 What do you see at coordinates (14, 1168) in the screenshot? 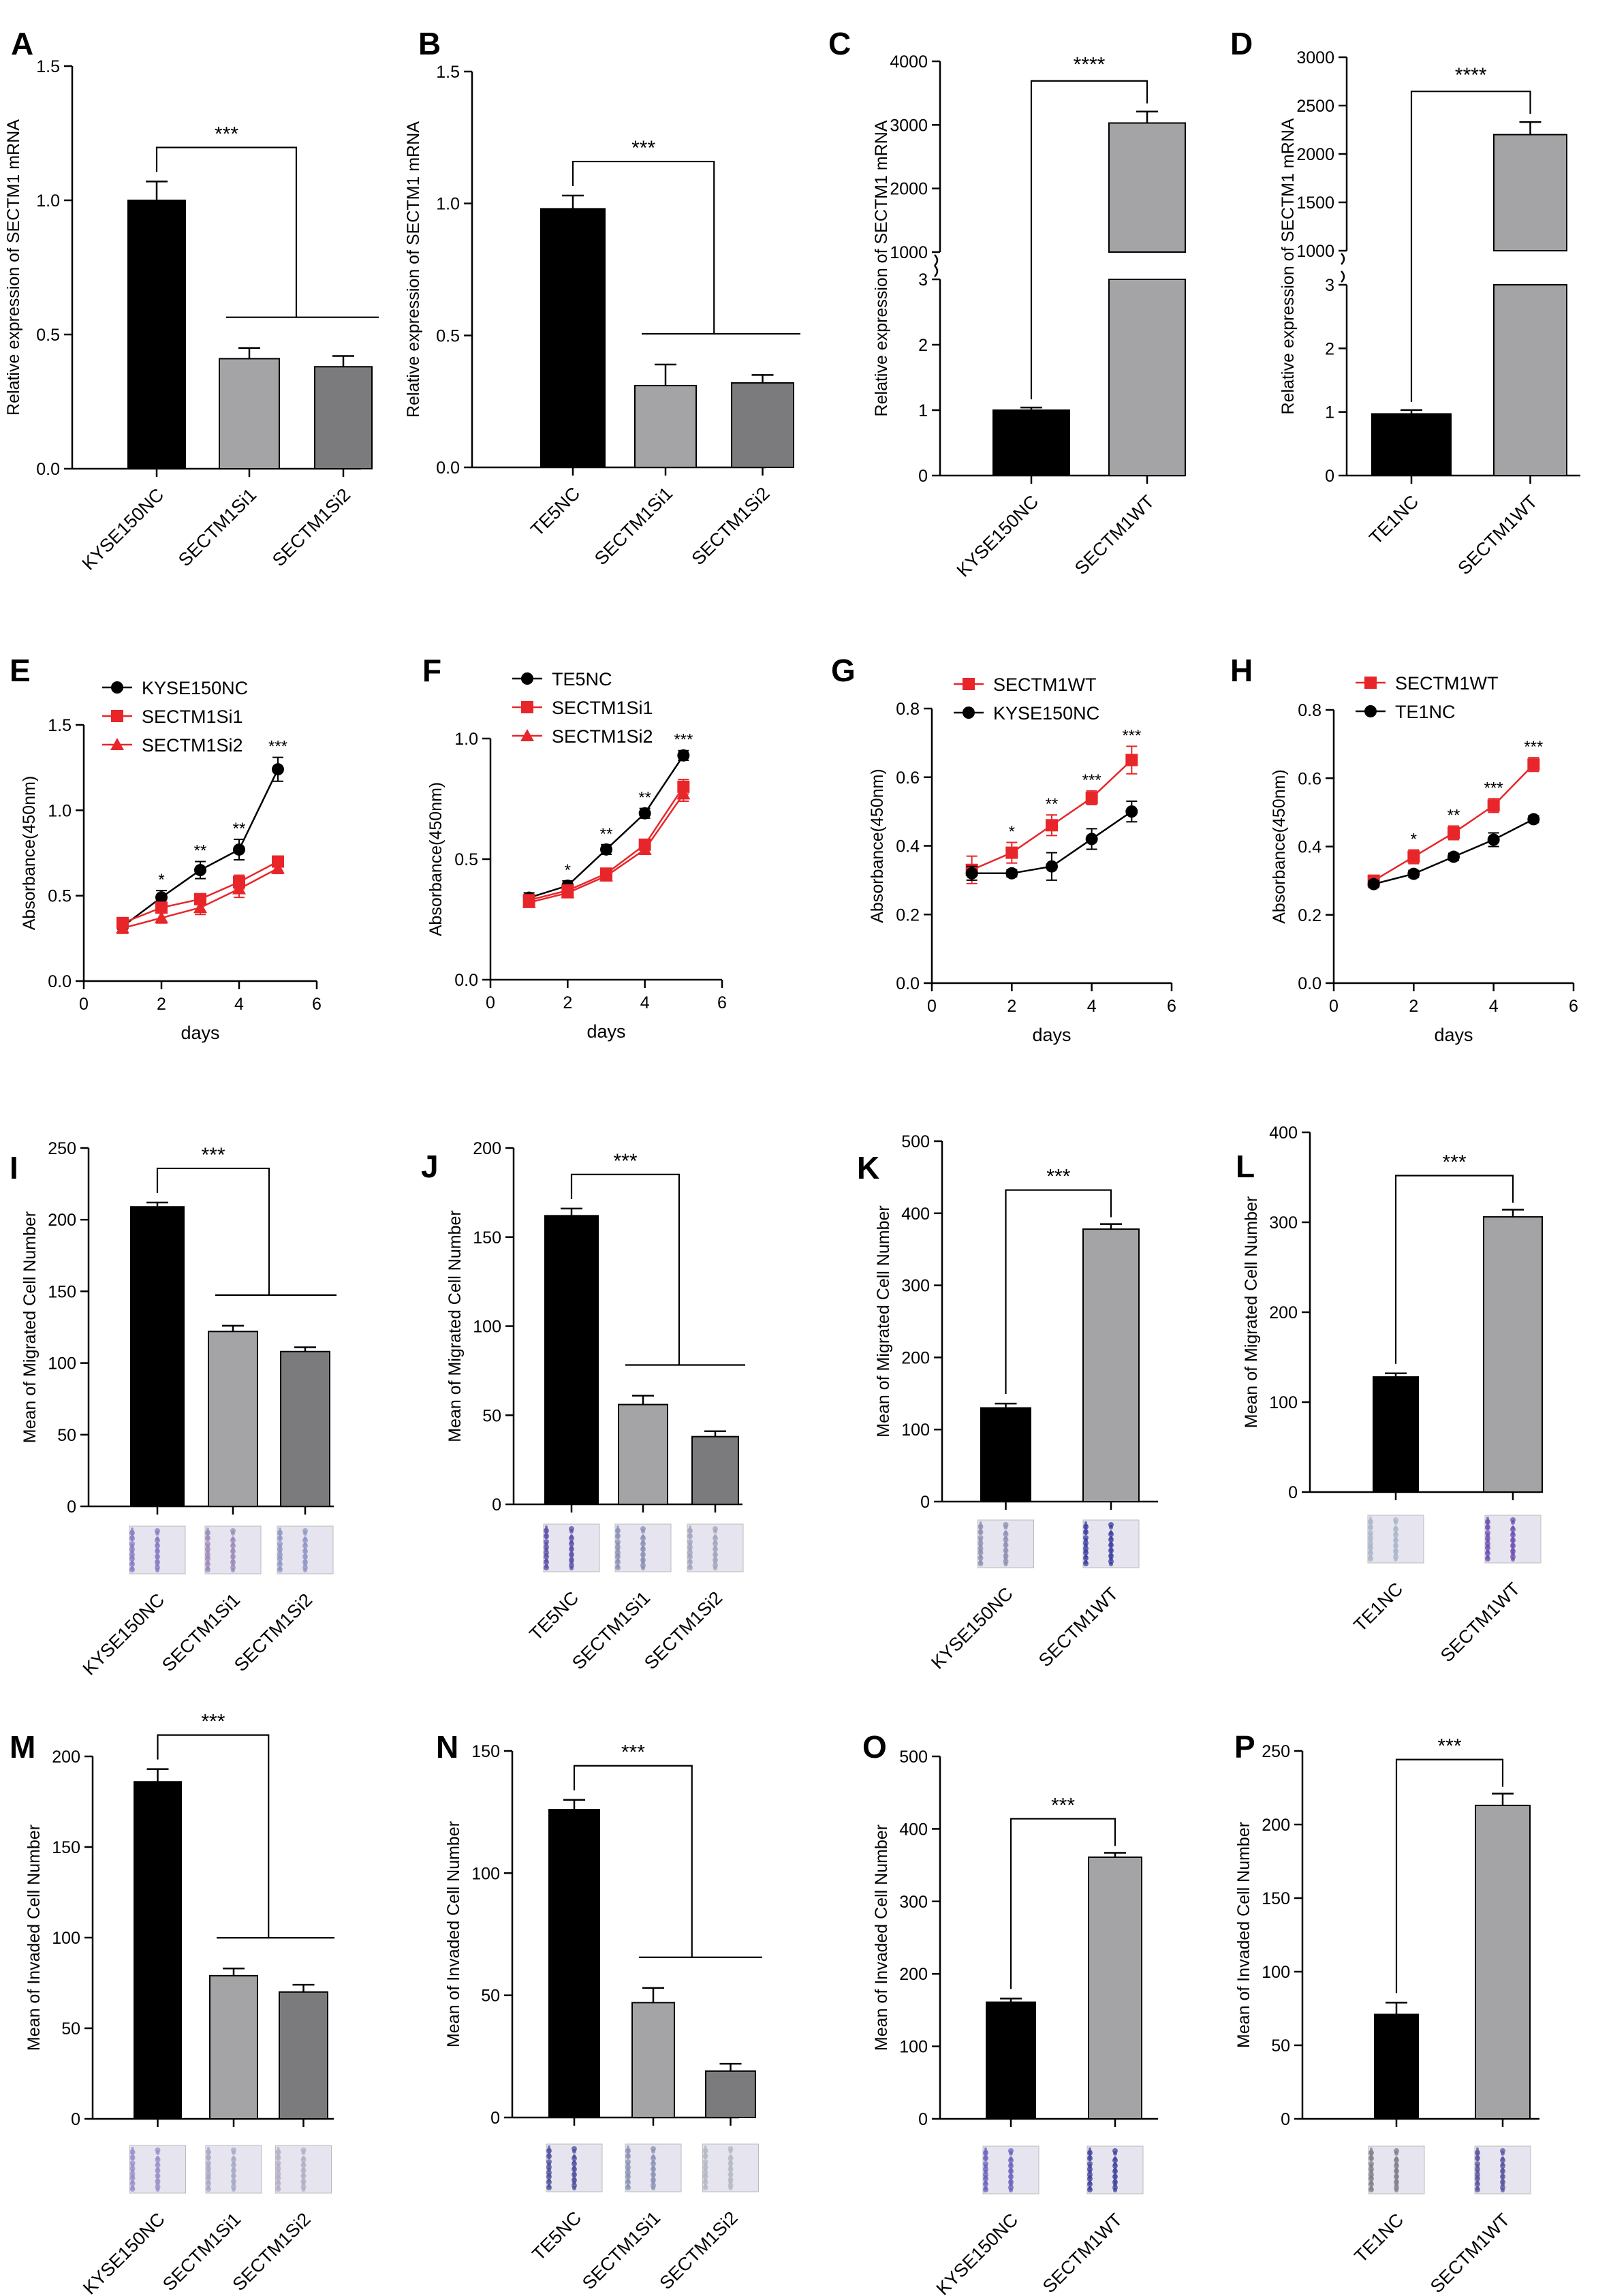
I see `panel-label: I` at bounding box center [14, 1168].